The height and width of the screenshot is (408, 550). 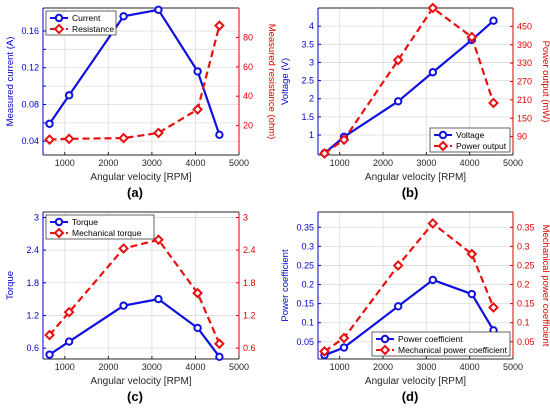 I want to click on legend-entry-label: Resistance, so click(x=93, y=29).